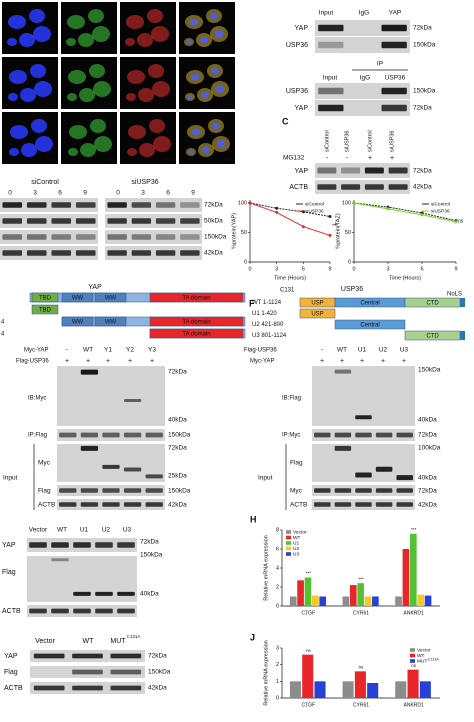  What do you see at coordinates (44, 491) in the screenshot?
I see `row-label: Flag` at bounding box center [44, 491].